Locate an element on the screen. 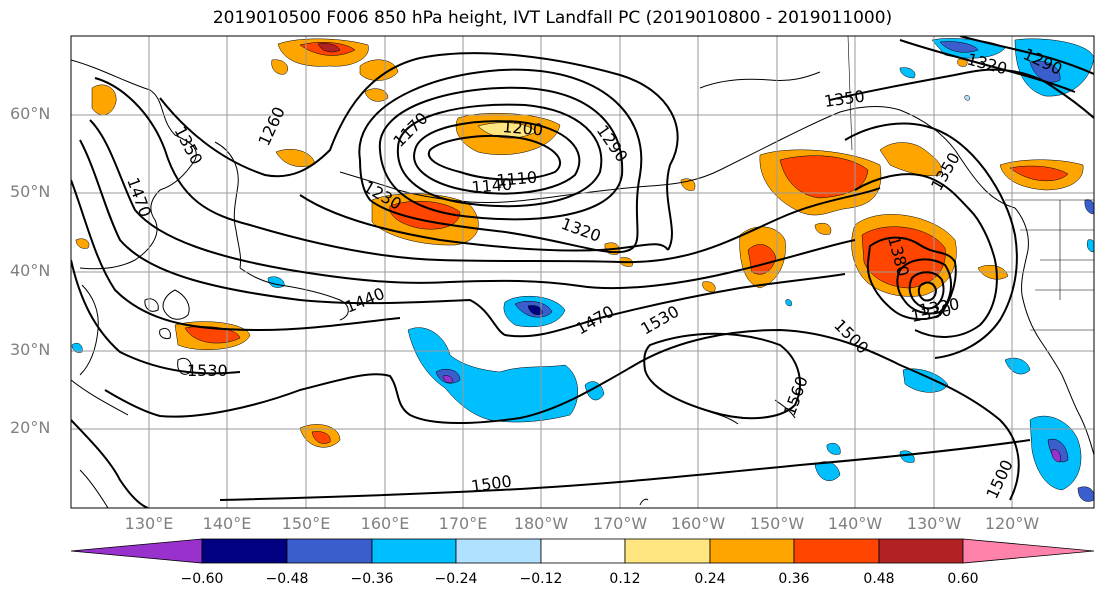  lon-label: 120°W is located at coordinates (1012, 523).